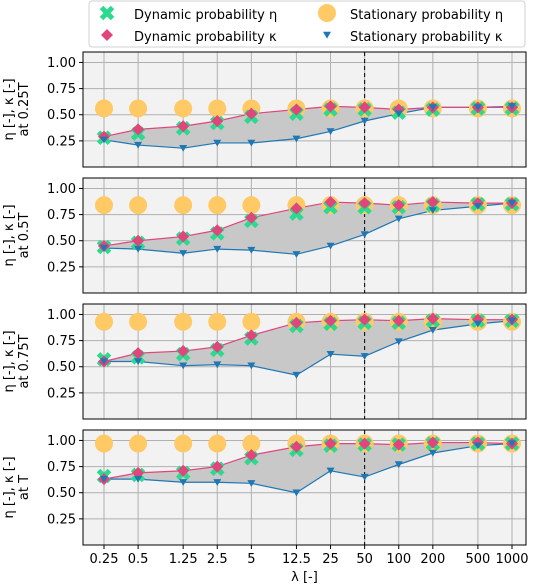 The width and height of the screenshot is (536, 586). Describe the element at coordinates (426, 15) in the screenshot. I see `legend-label-stat_eta: Stationary probability η` at that location.